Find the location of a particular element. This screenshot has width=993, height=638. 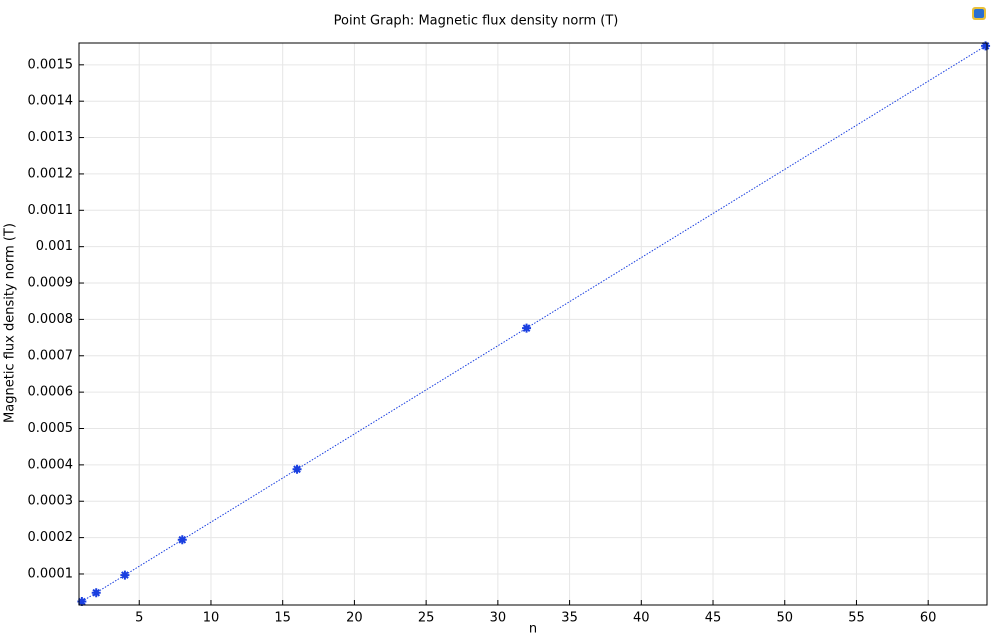

y-tick-label: 0.0008 is located at coordinates (51, 319).